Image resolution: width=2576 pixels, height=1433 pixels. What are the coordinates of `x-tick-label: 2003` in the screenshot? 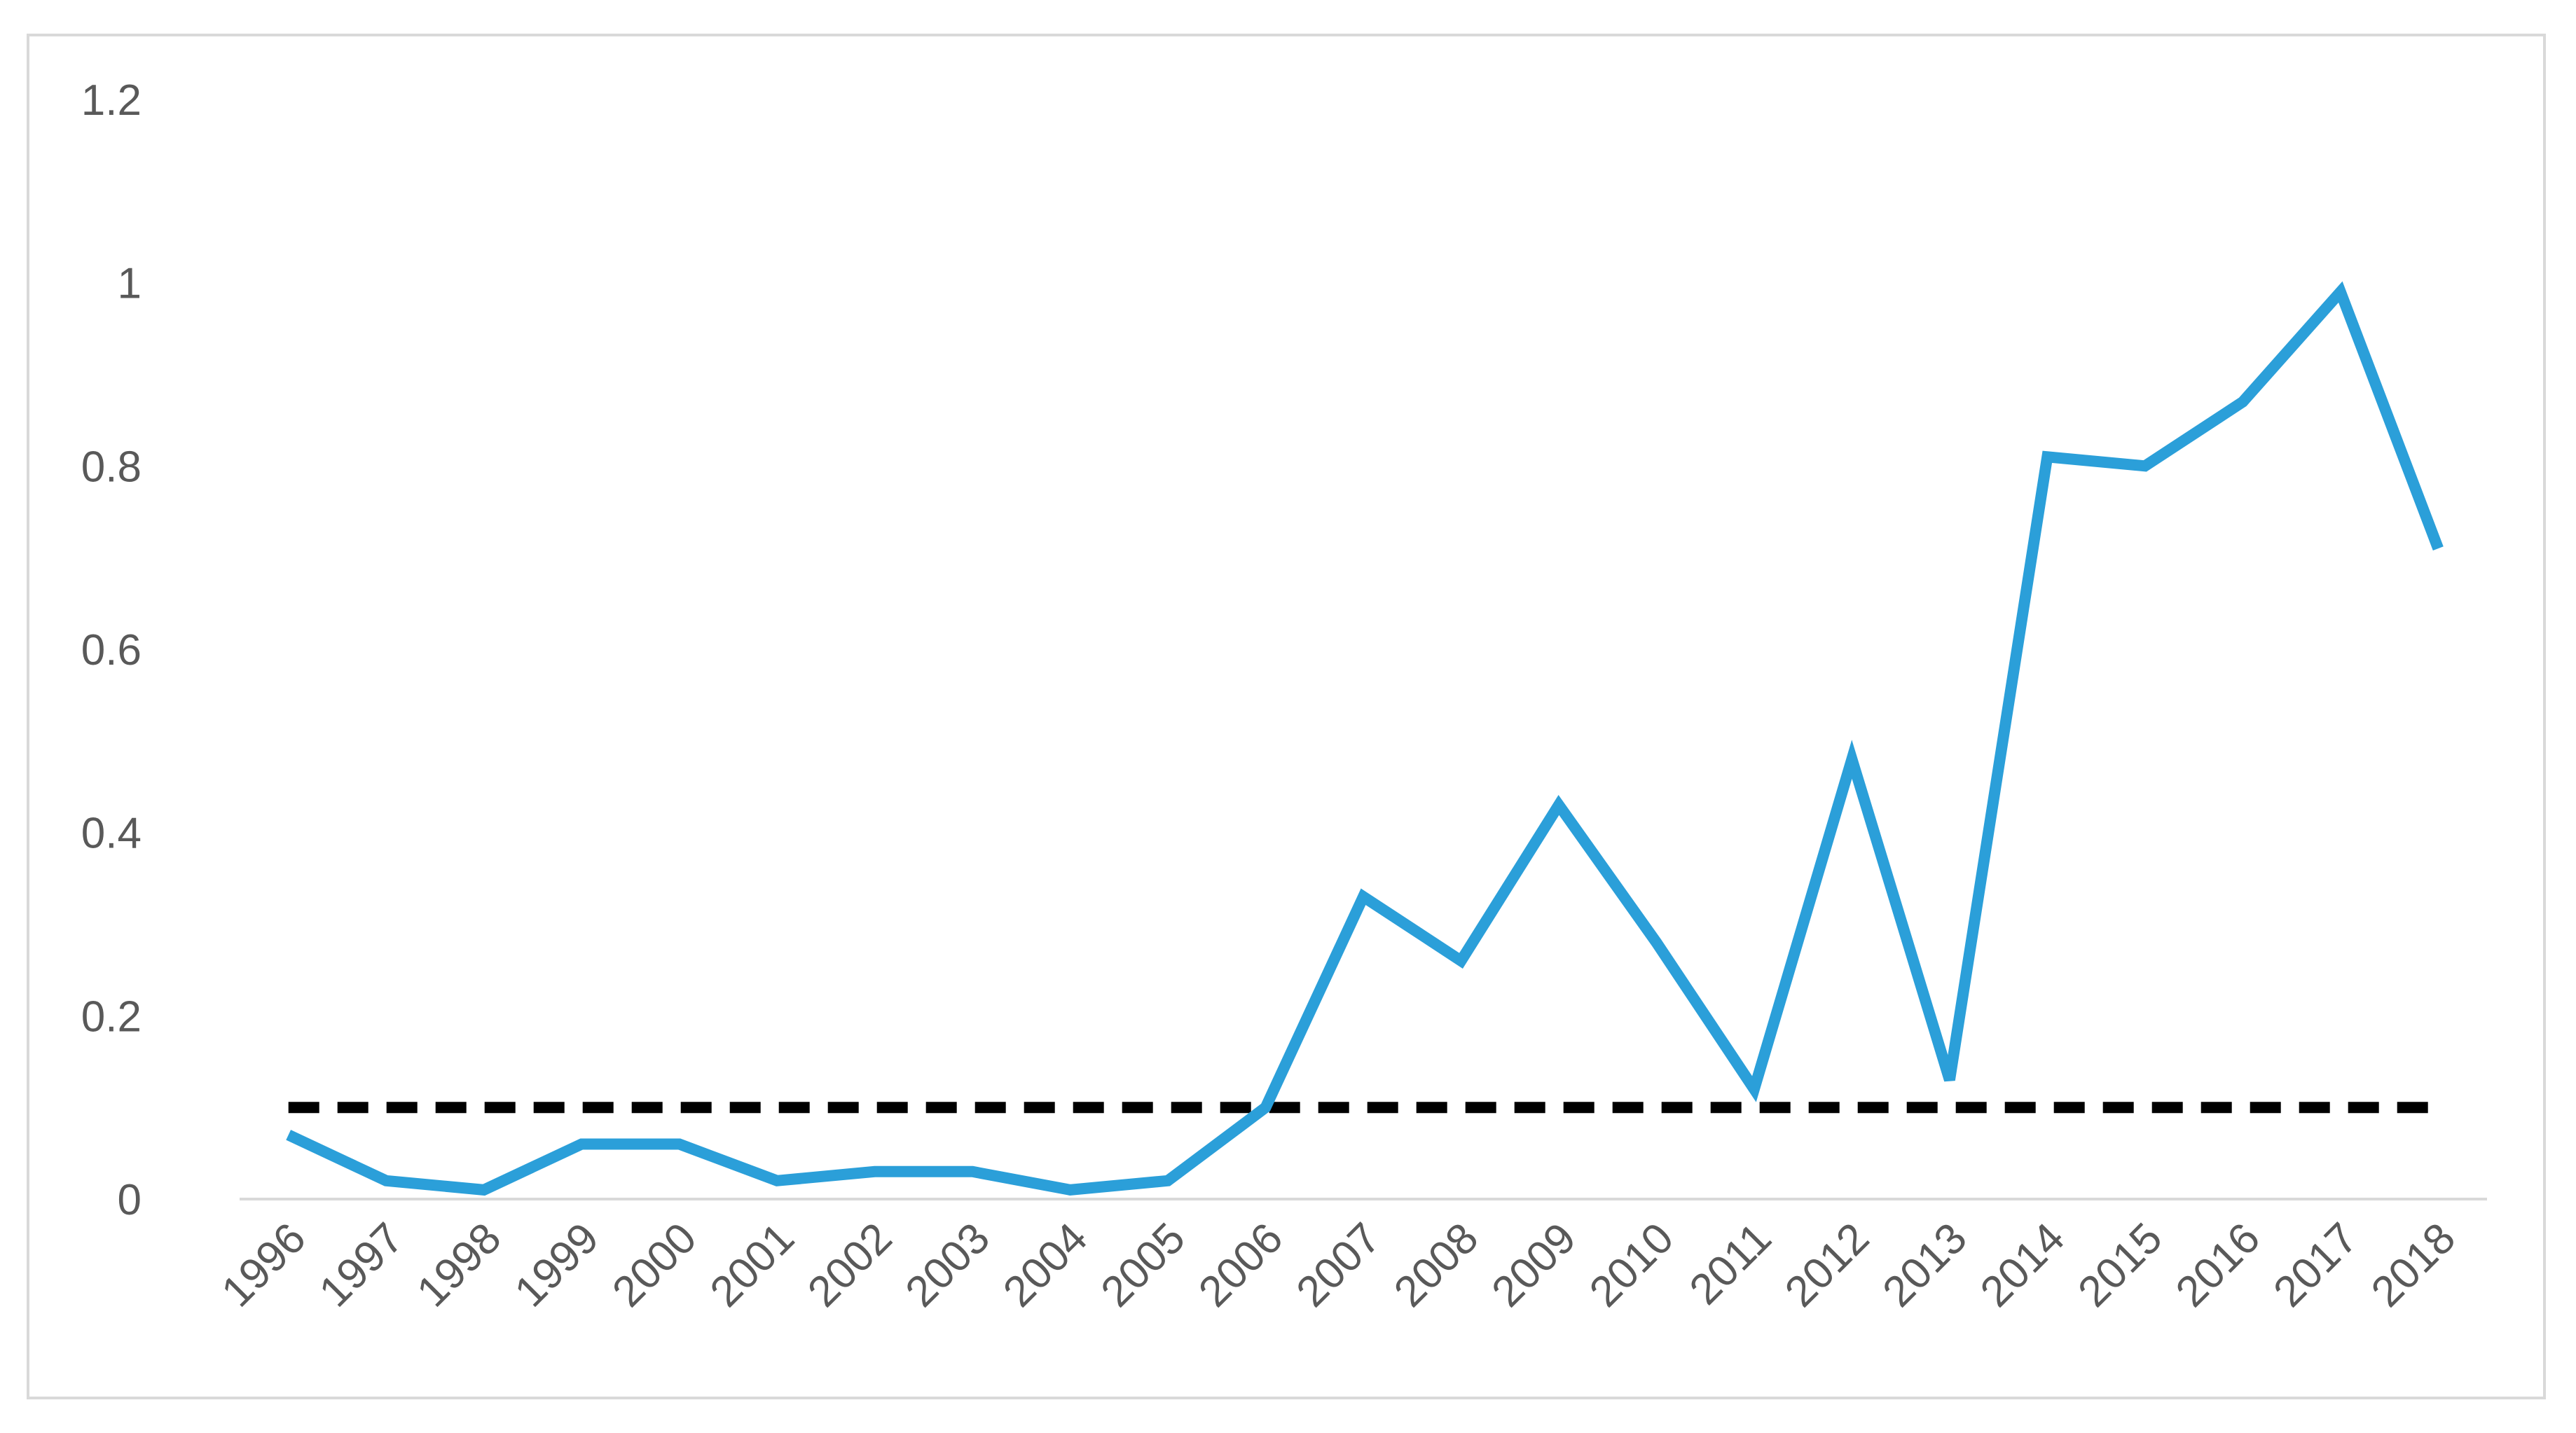 It's located at (948, 1265).